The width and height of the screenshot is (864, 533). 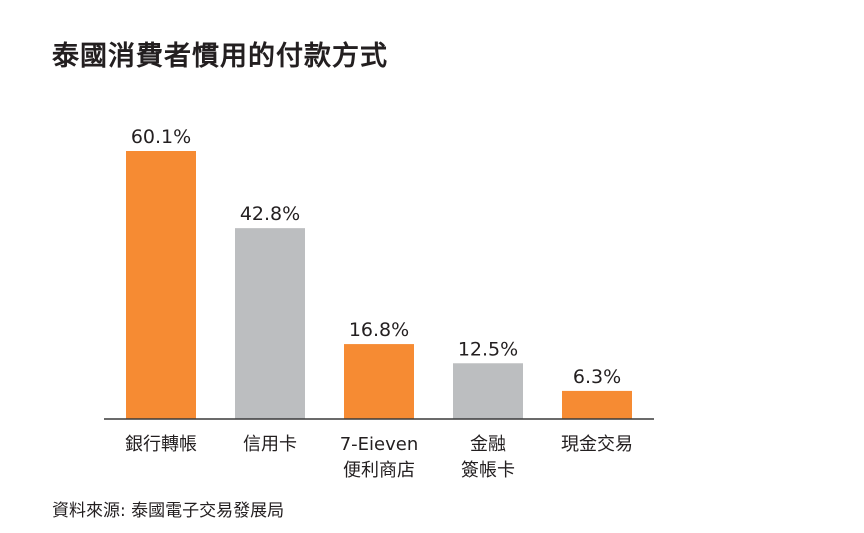 I want to click on data-label: 42.8%, so click(x=270, y=214).